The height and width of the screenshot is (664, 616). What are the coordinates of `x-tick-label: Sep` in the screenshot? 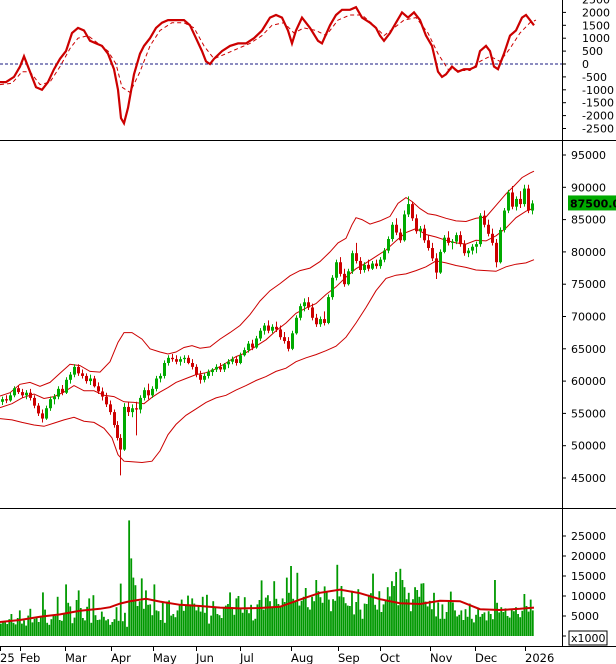 It's located at (349, 657).